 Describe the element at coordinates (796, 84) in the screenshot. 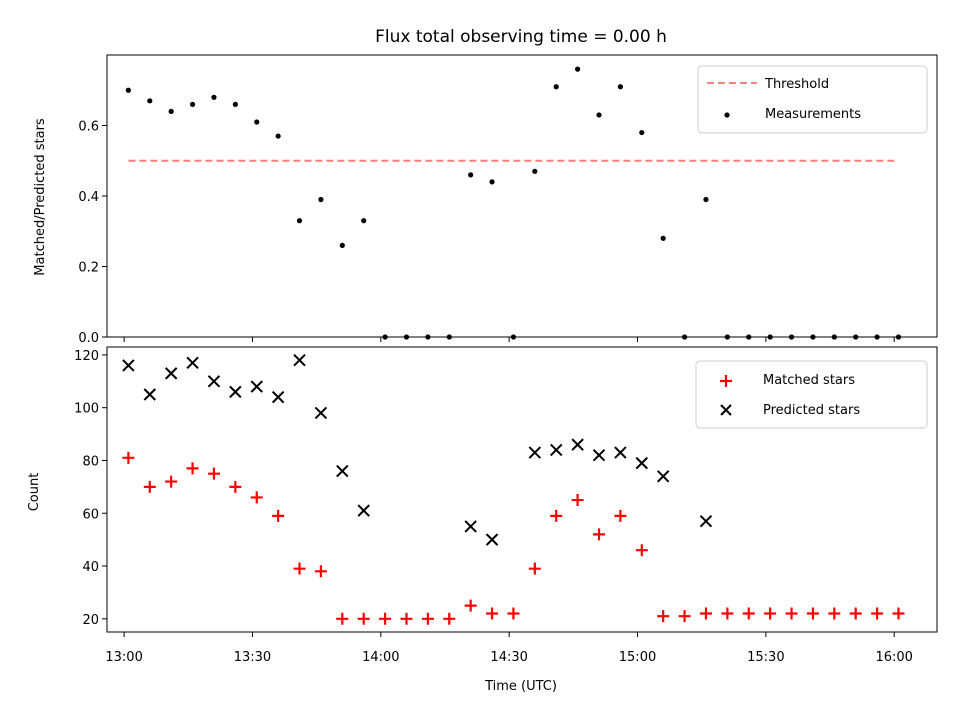

I see `legend-threshold-label: Threshold` at that location.